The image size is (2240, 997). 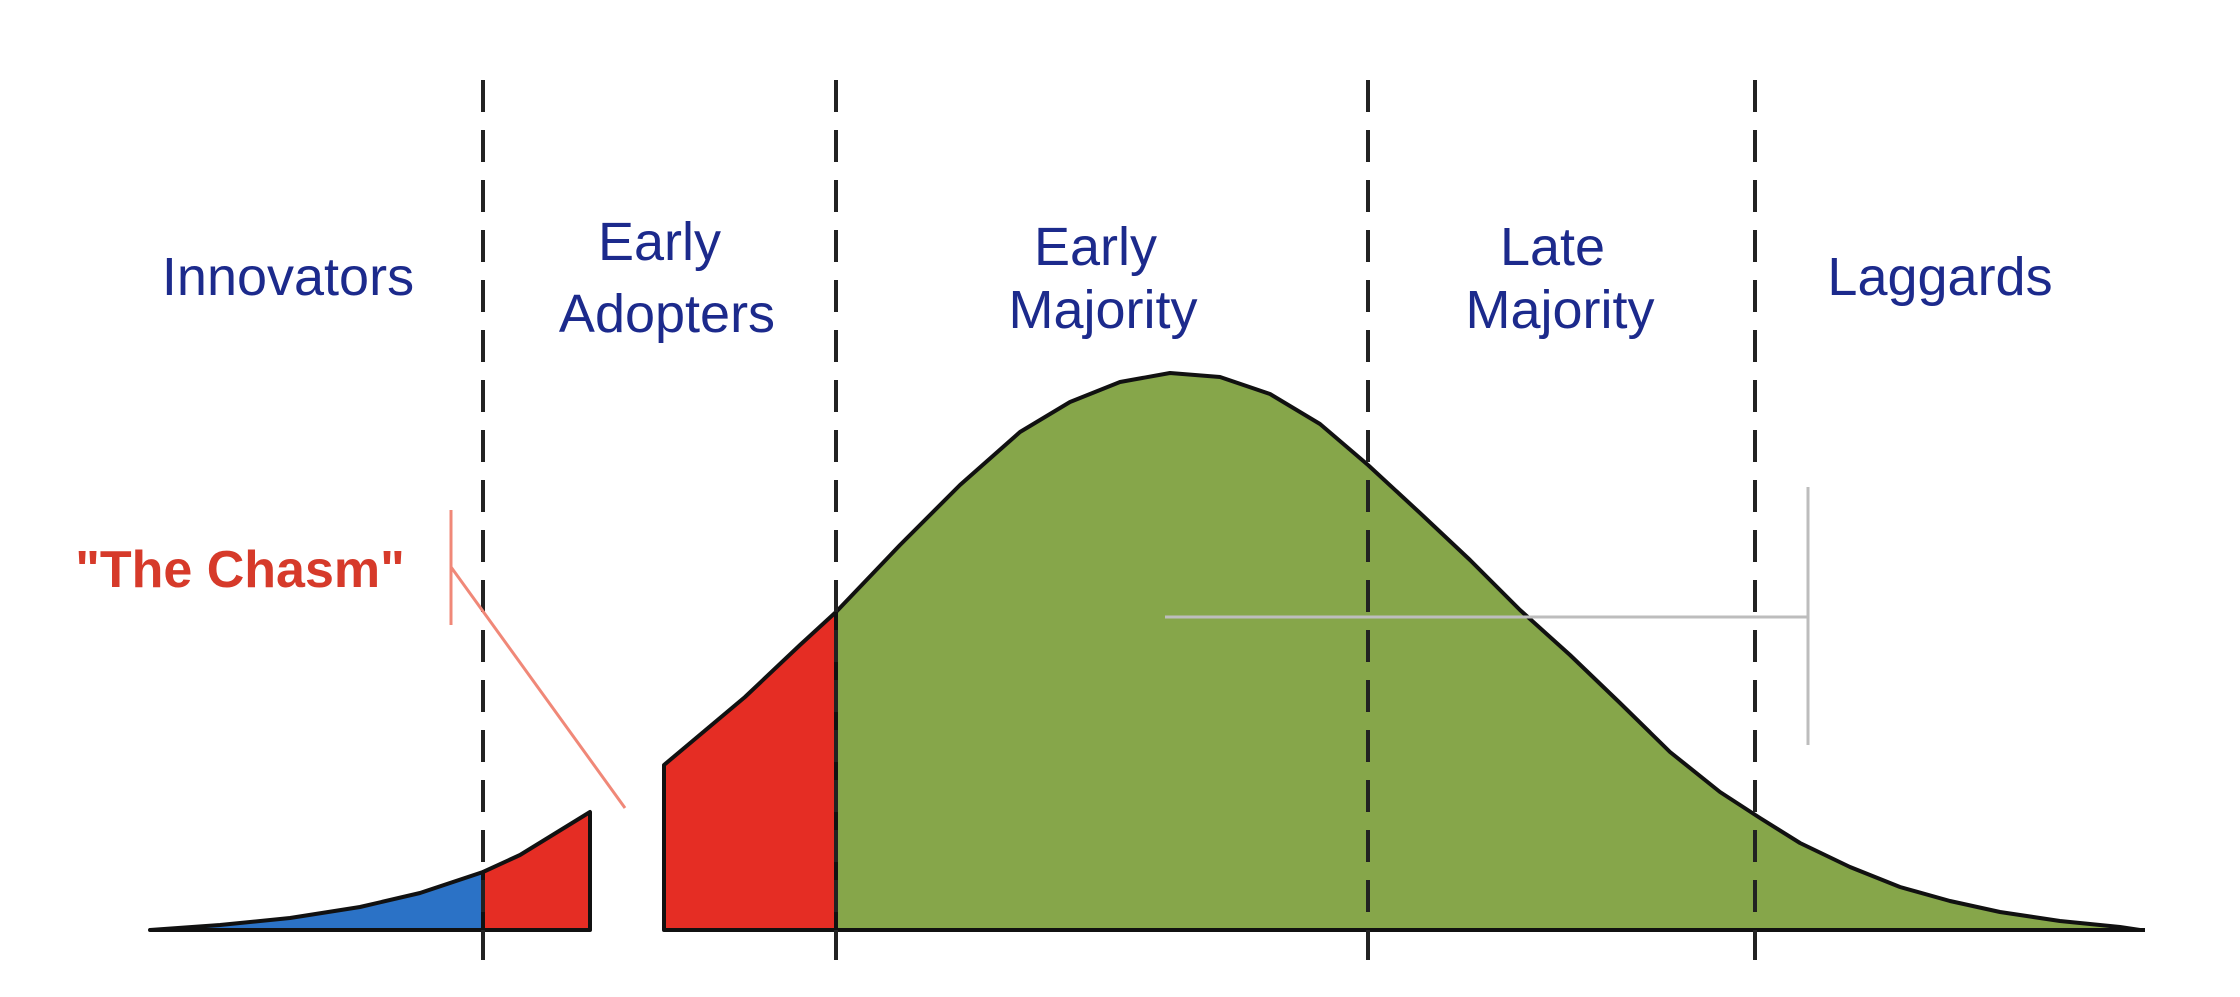 What do you see at coordinates (536, 871) in the screenshot?
I see `early-adopters-region-left` at bounding box center [536, 871].